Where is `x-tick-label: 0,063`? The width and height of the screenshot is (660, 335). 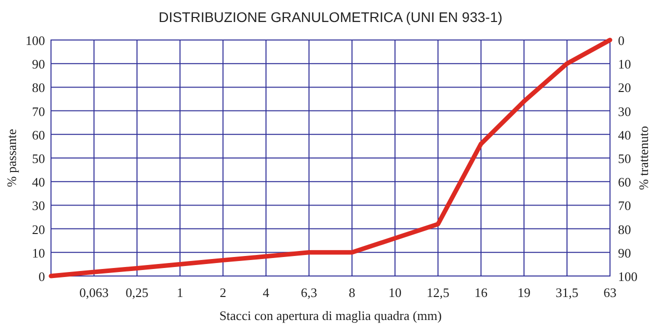
x-tick-label: 0,063 is located at coordinates (94, 292).